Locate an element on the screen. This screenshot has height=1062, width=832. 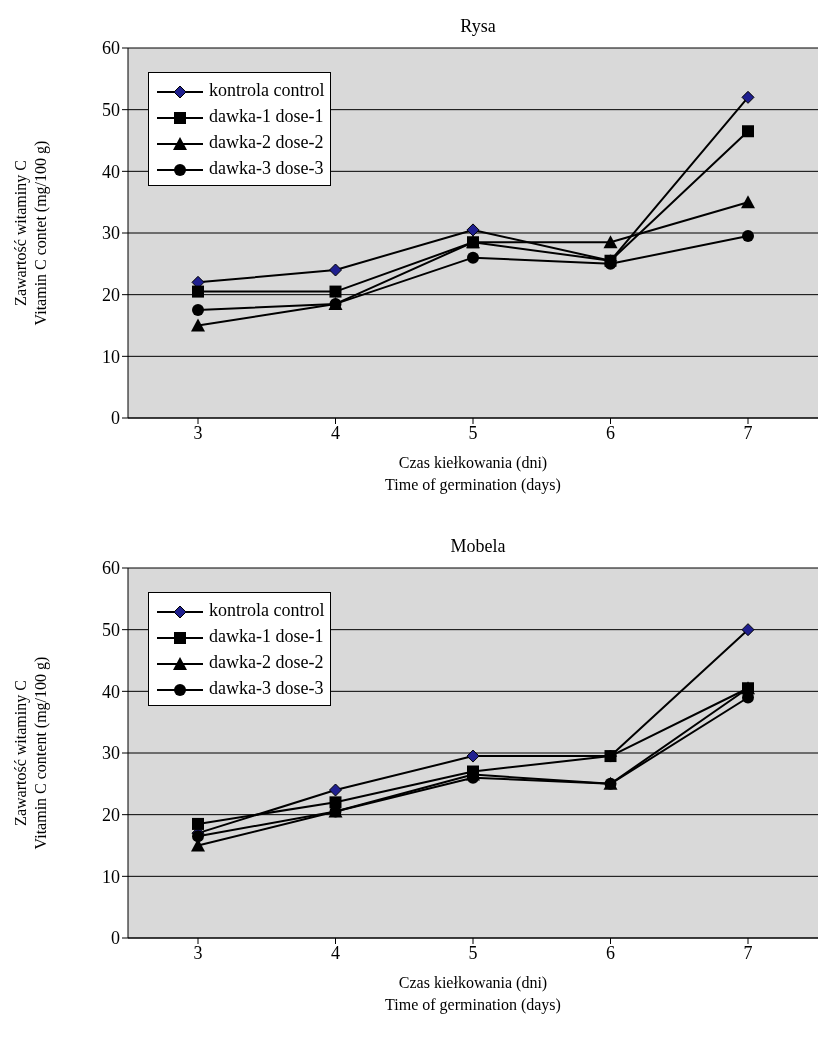
chart-title: Mobela is located at coordinates (478, 546).